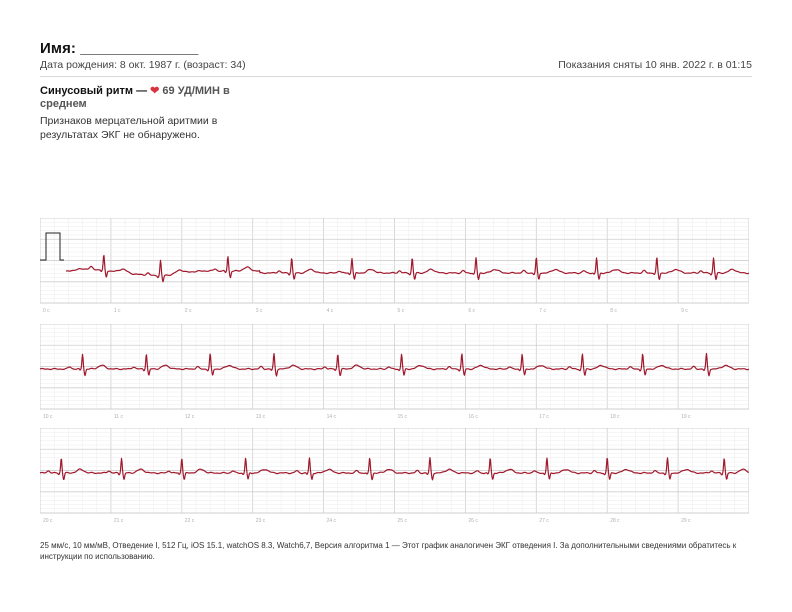 The image size is (792, 612). What do you see at coordinates (332, 521) in the screenshot?
I see `time-tick-label: 24 с` at bounding box center [332, 521].